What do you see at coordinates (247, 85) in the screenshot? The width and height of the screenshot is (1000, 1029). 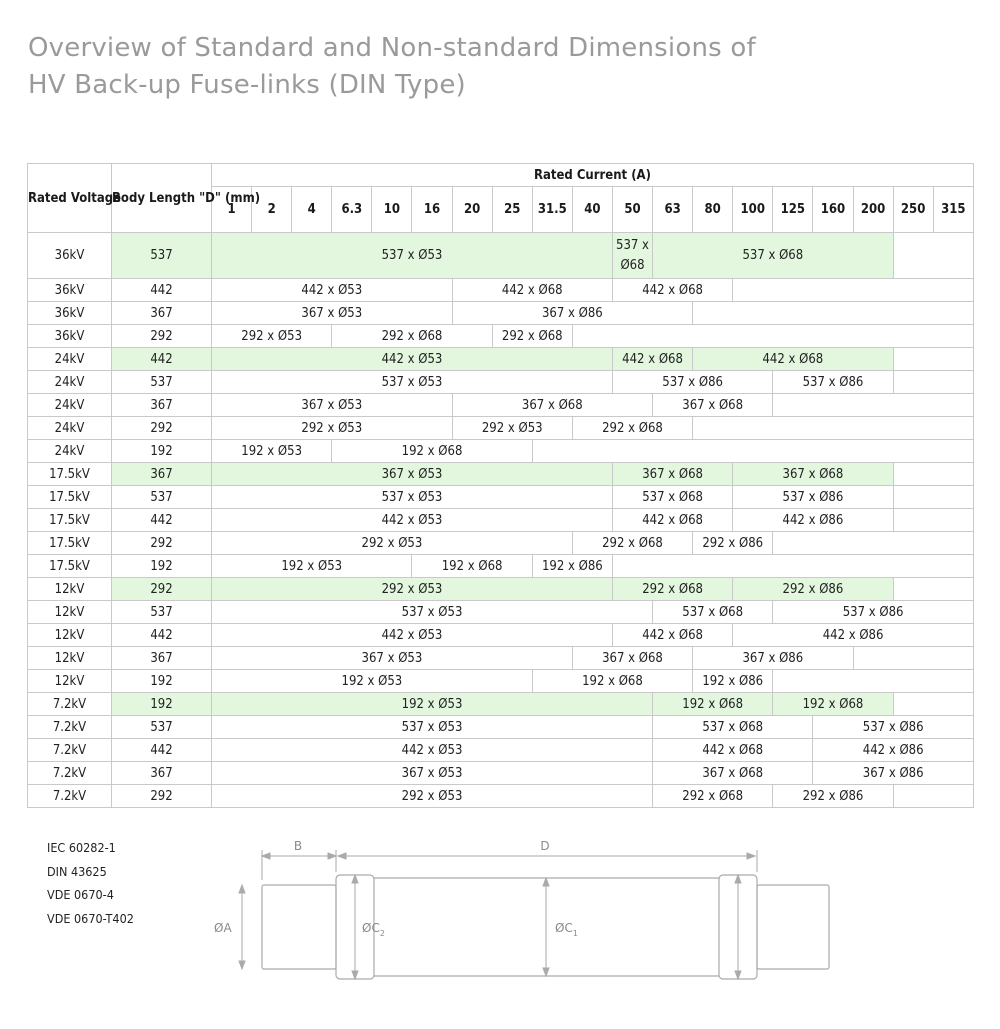 I see `page-title-line-2: HV Back-up Fuse-links (DIN Type)` at bounding box center [247, 85].